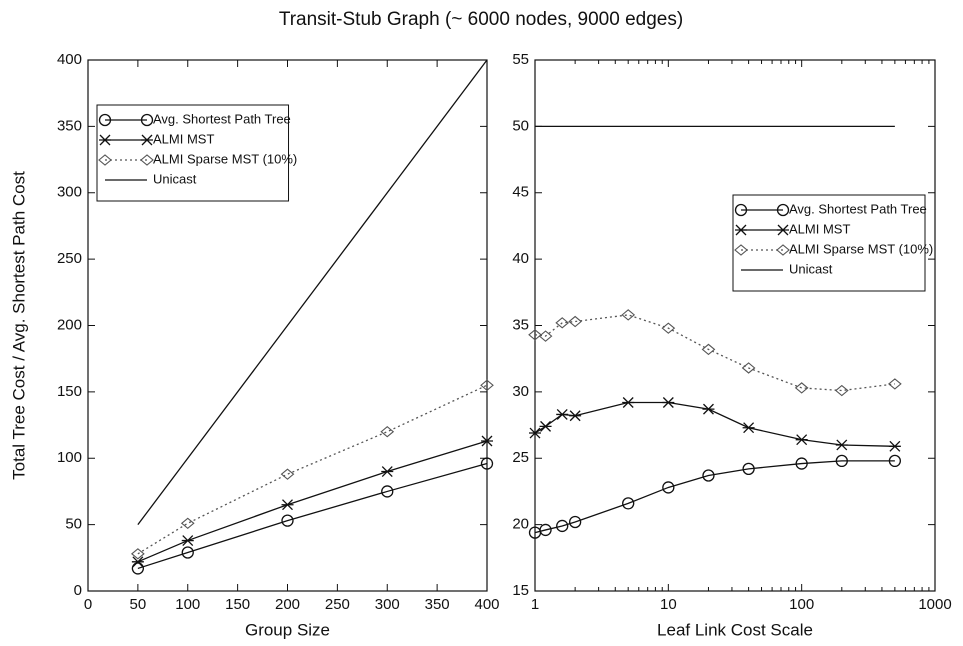 This screenshot has width=963, height=646. I want to click on x-tick-label: 350, so click(437, 604).